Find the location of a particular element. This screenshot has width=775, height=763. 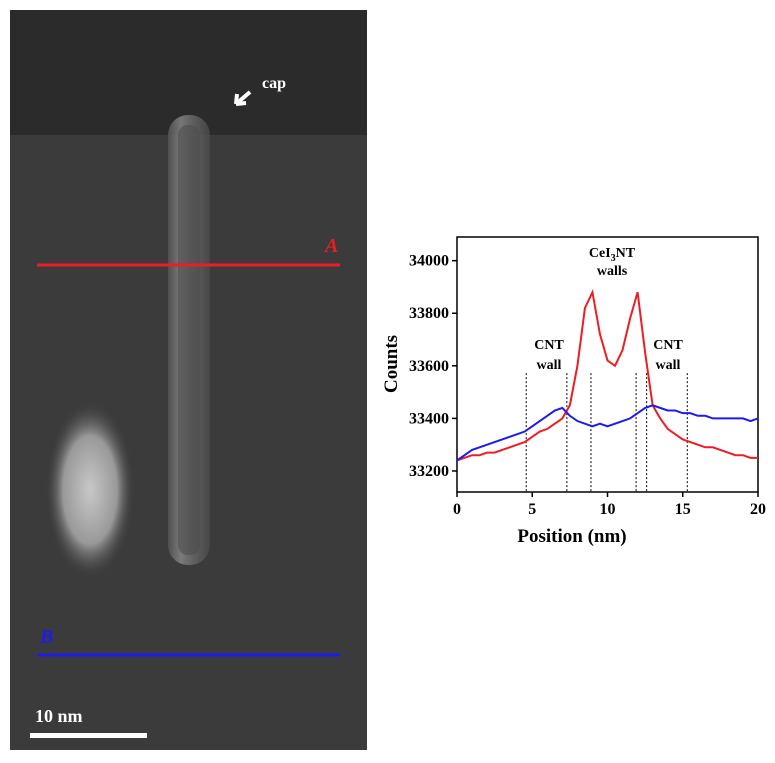

annotation-part: CeI is located at coordinates (600, 253).